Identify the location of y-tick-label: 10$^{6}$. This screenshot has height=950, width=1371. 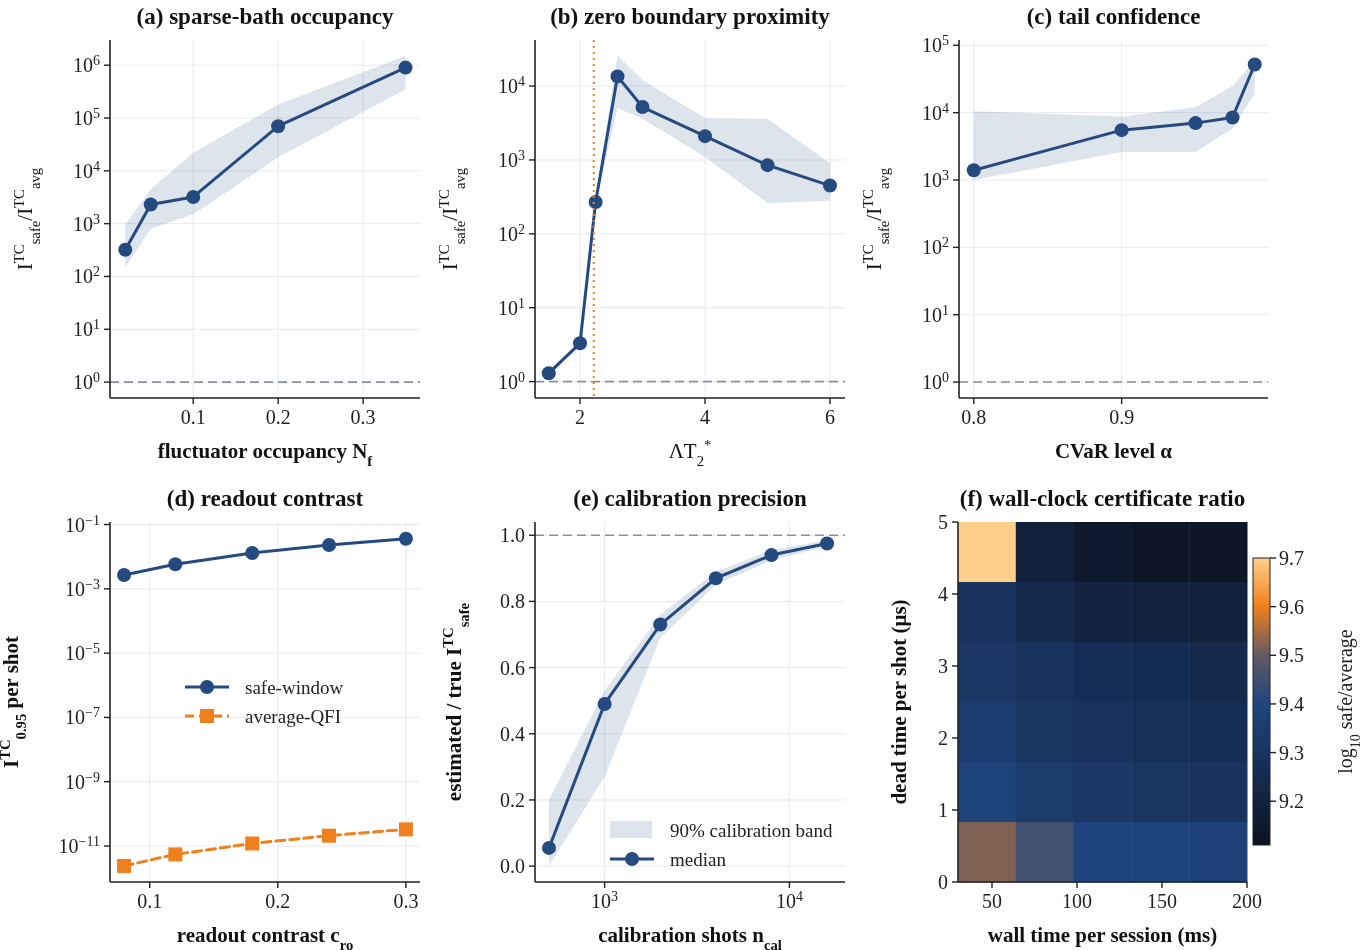
(86, 64).